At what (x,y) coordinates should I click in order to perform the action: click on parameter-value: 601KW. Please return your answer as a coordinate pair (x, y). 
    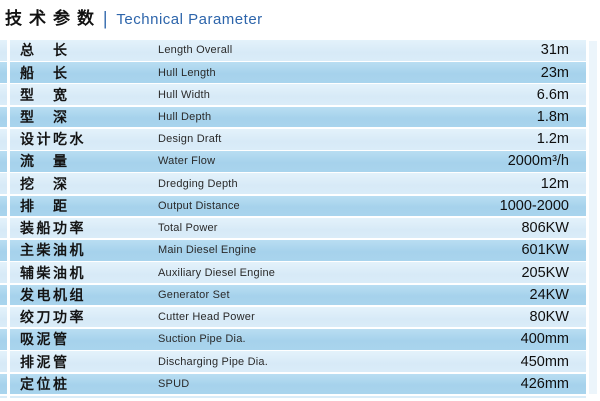
    Looking at the image, I should click on (545, 250).